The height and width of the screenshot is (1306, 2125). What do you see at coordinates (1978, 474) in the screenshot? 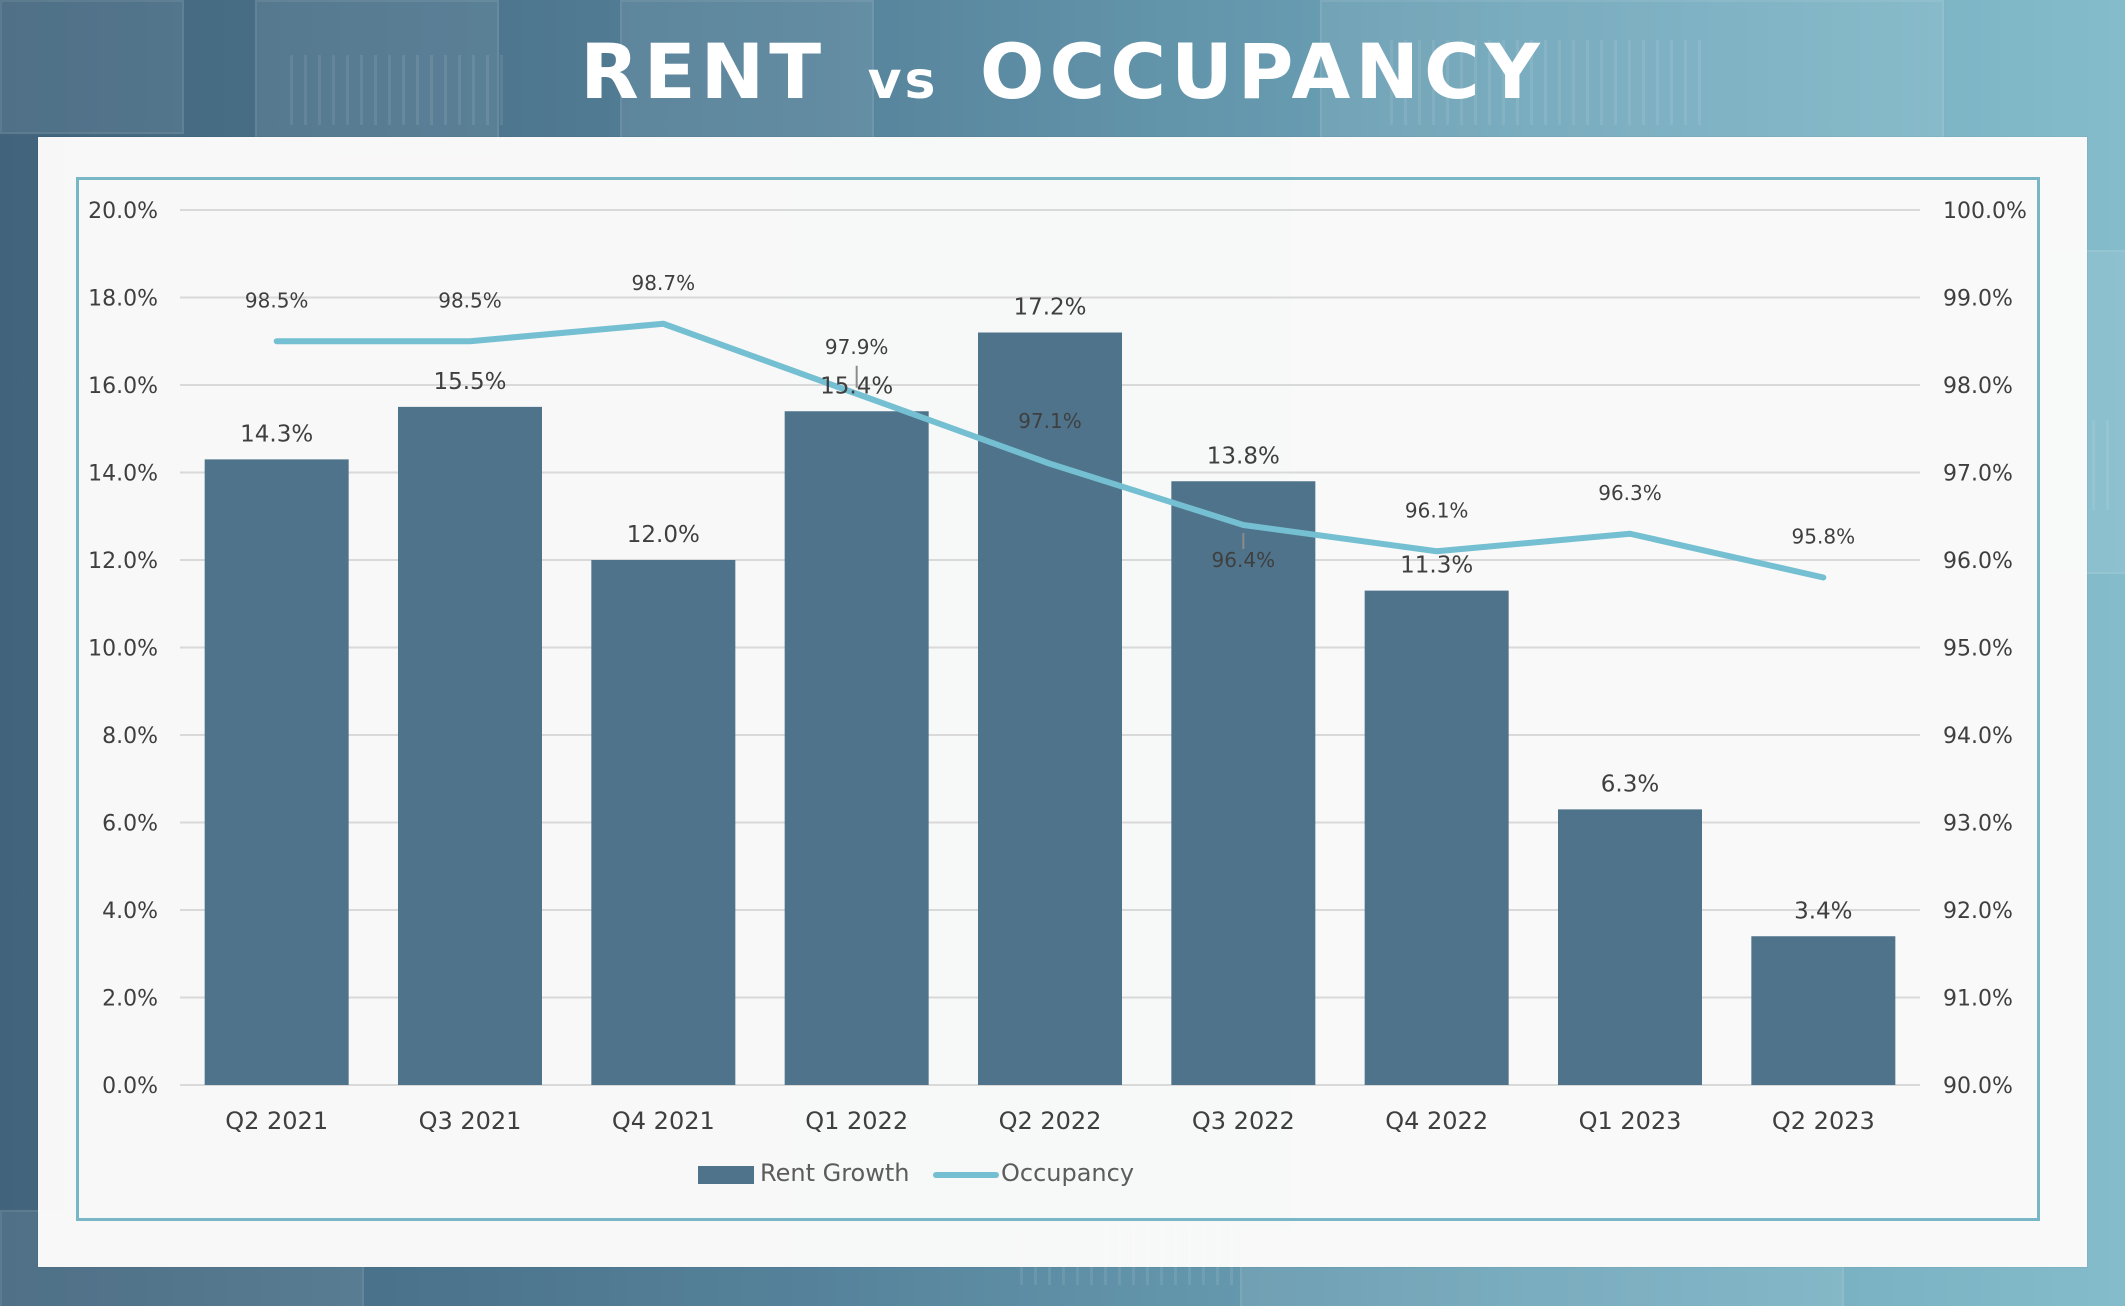
I see `right-axis-tick-label: 97.0%` at bounding box center [1978, 474].